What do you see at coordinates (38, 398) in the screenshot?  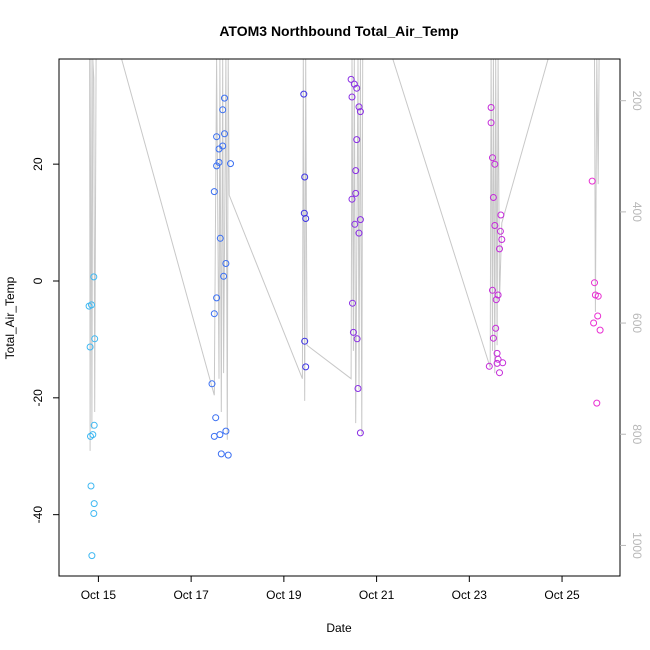 I see `y-tick-label: -20` at bounding box center [38, 398].